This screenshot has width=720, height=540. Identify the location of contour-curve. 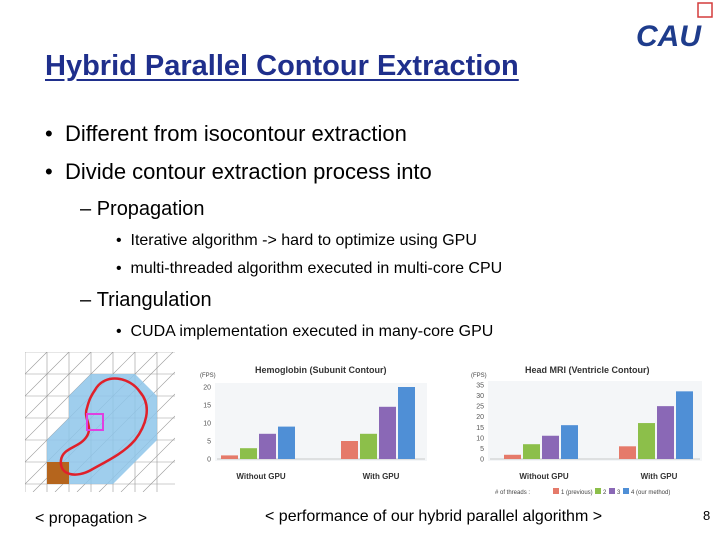
(104, 426).